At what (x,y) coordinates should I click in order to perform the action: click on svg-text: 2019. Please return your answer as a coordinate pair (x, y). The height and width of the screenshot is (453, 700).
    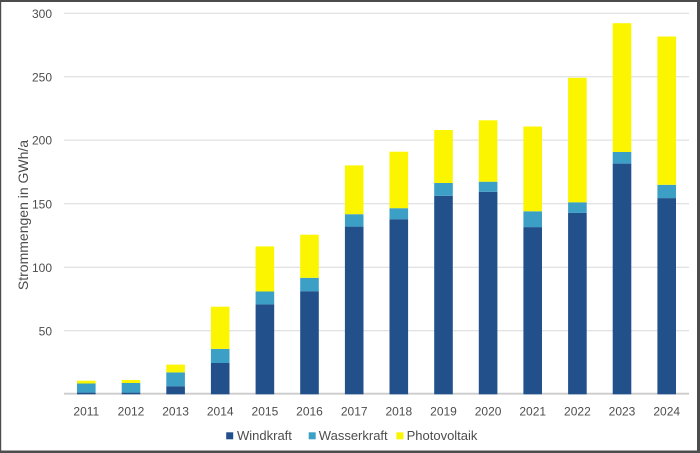
    Looking at the image, I should click on (443, 412).